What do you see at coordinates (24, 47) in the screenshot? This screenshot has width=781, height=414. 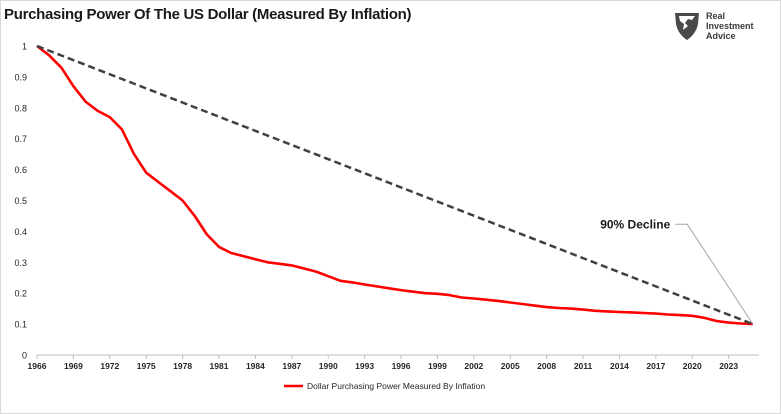 I see `y-tick-label: 1` at bounding box center [24, 47].